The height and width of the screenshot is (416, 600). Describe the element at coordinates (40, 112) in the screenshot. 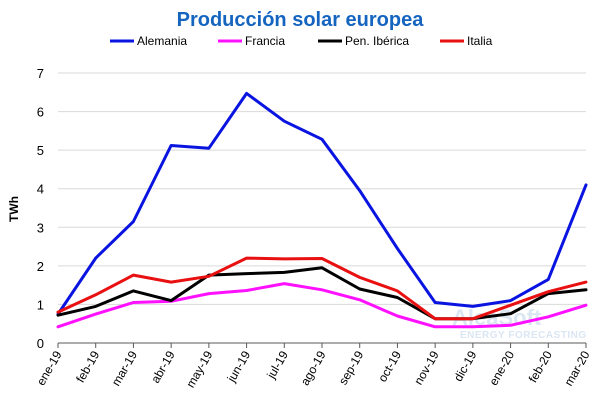

I see `y-tick-label: 6` at that location.